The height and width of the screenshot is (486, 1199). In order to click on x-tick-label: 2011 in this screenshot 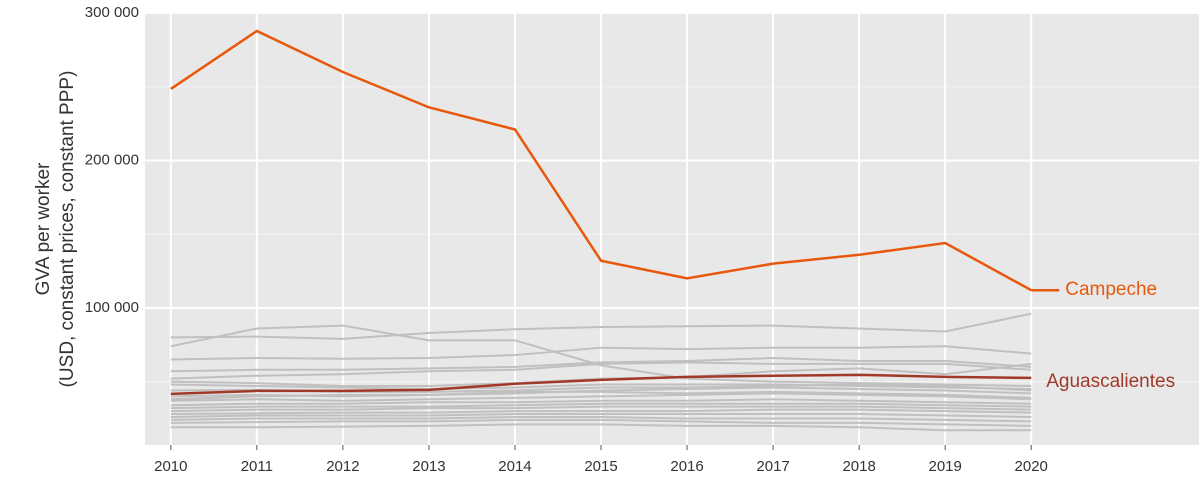, I will do `click(257, 466)`.